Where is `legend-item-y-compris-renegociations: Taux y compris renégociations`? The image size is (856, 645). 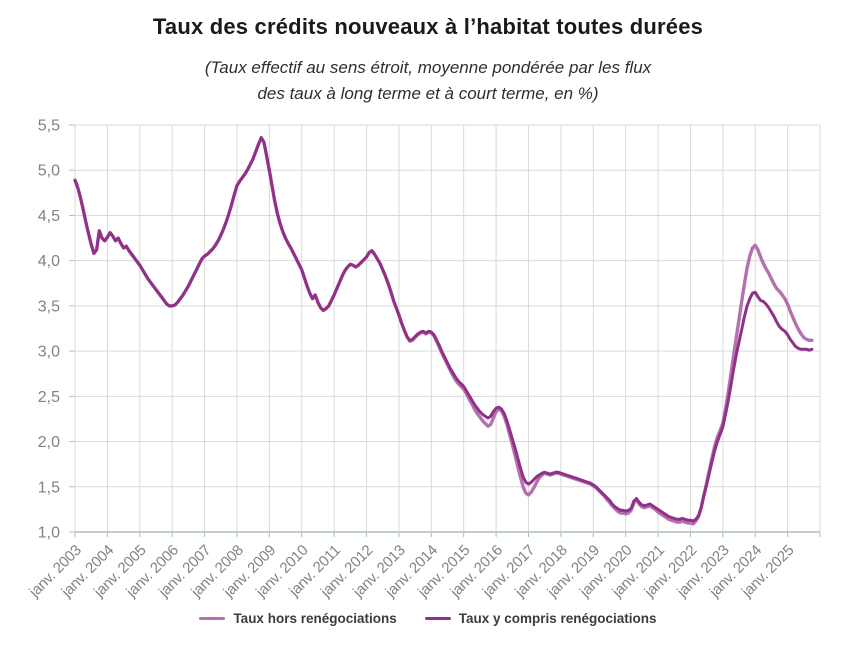
legend-item-y-compris-renegociations: Taux y compris renégociations is located at coordinates (540, 618).